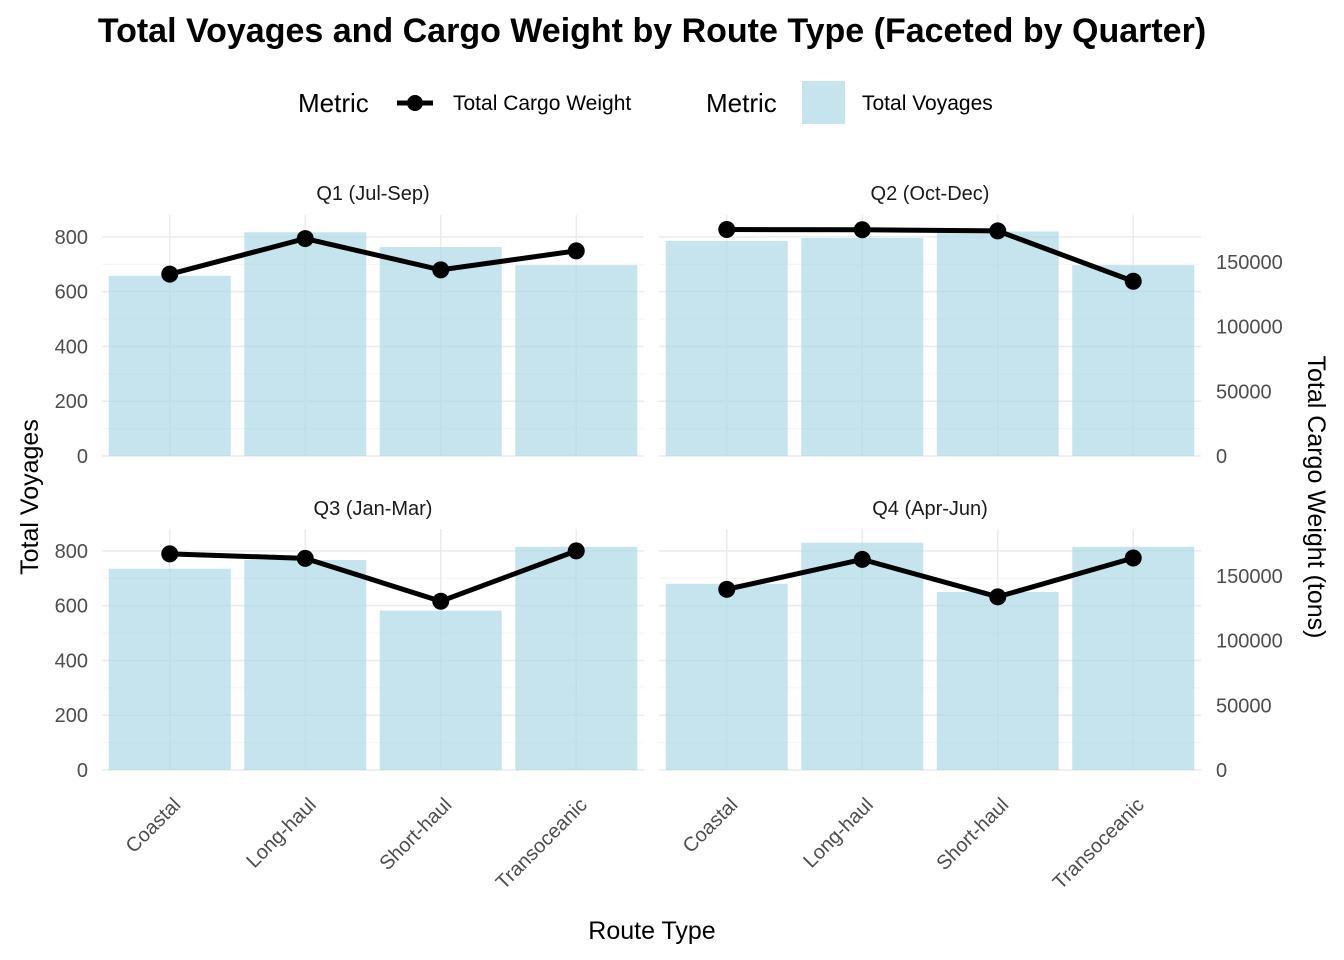 The height and width of the screenshot is (960, 1344). I want to click on y2-axis-title: Total Cargo Weight (tons), so click(1316, 497).